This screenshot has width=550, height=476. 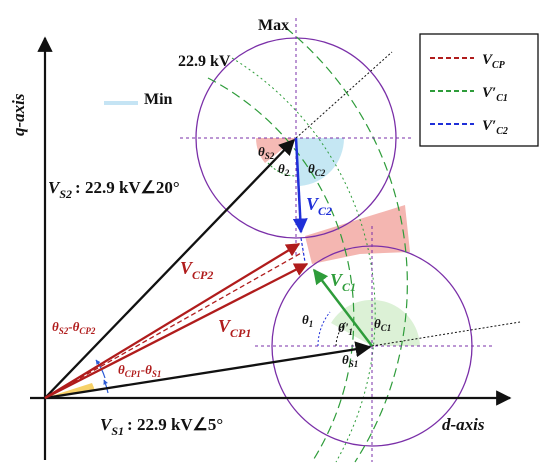 What do you see at coordinates (350, 360) in the screenshot?
I see `theta-s1-label: θS1` at bounding box center [350, 360].